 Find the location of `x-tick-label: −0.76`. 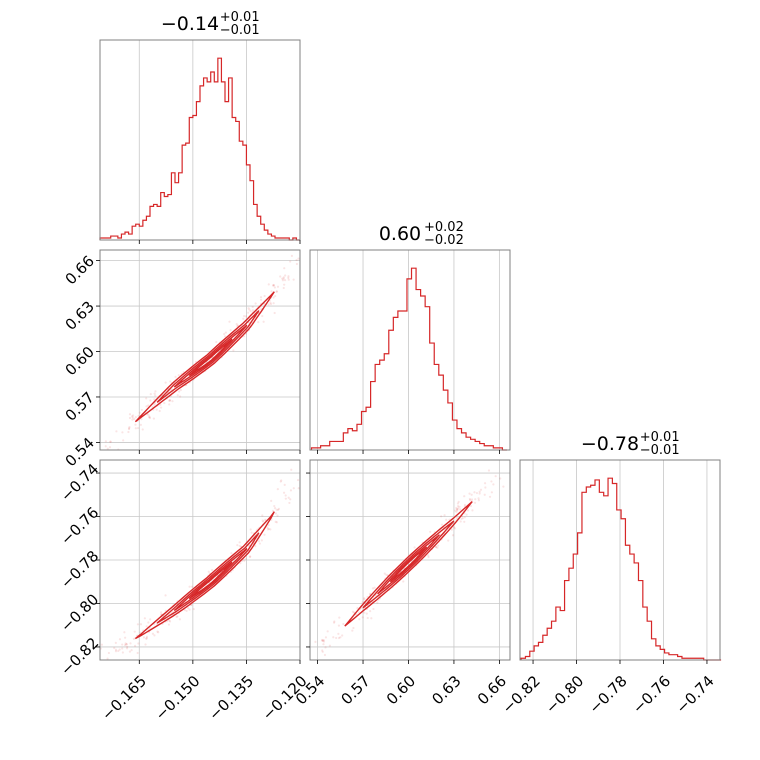

x-tick-label: −0.76 is located at coordinates (651, 694).